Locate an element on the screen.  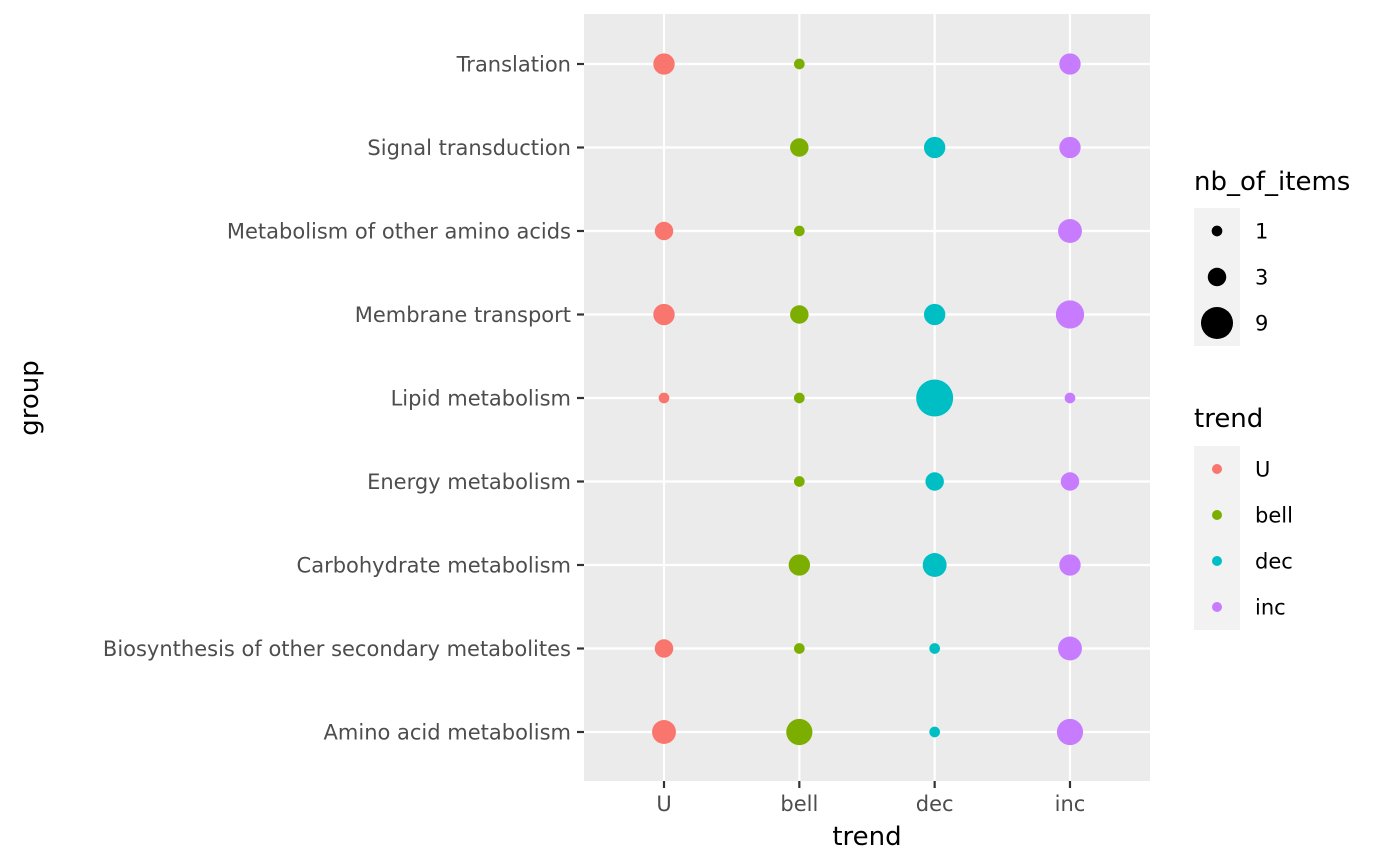
point-energy-metabolism-inc is located at coordinates (1070, 481).